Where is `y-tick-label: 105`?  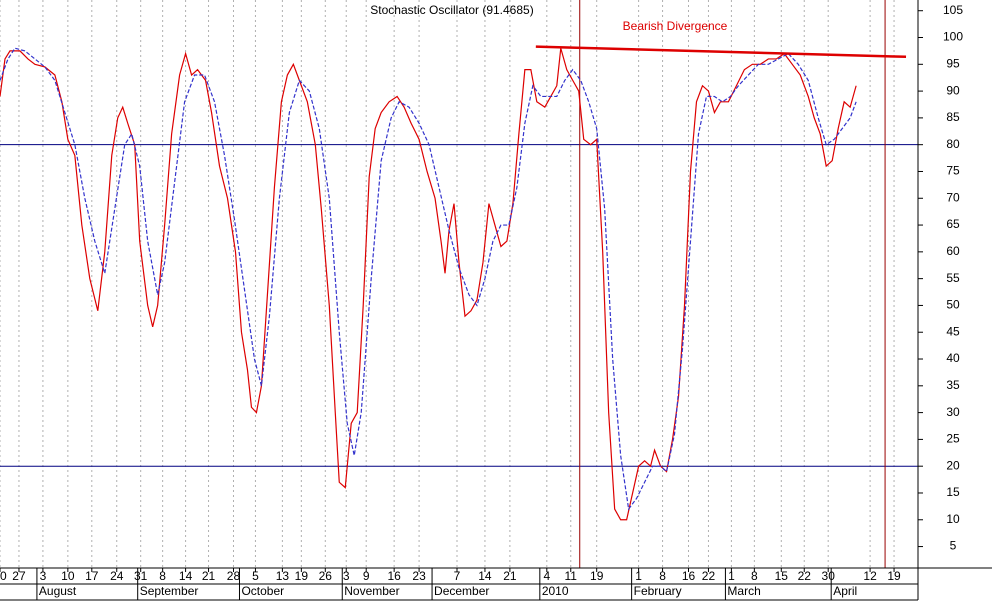
y-tick-label: 105 is located at coordinates (953, 10).